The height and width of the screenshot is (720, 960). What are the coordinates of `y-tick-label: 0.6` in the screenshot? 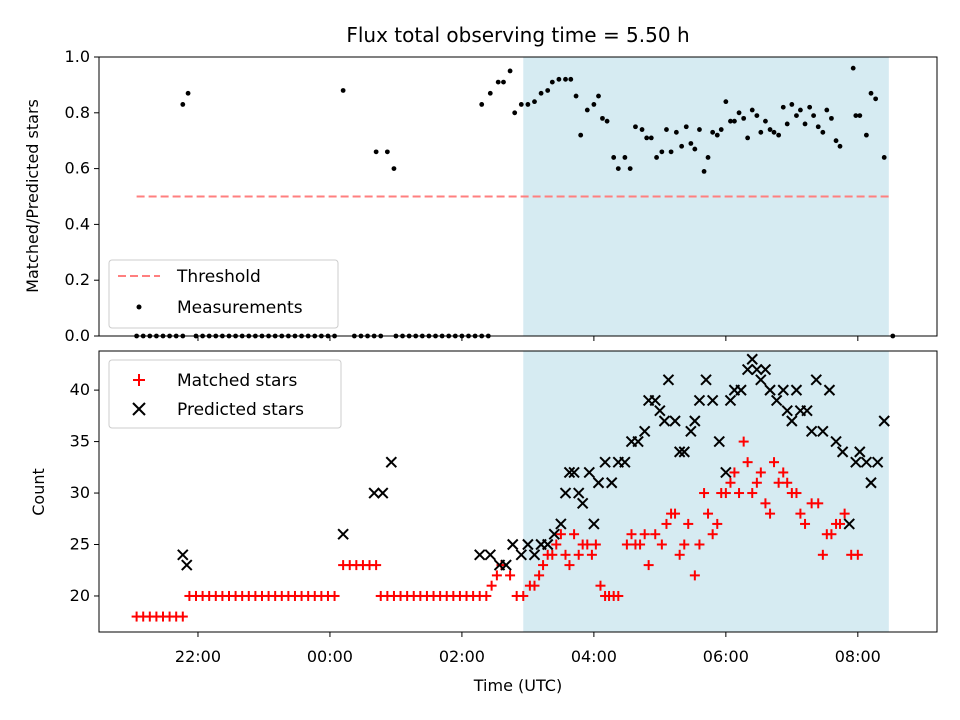 It's located at (77, 168).